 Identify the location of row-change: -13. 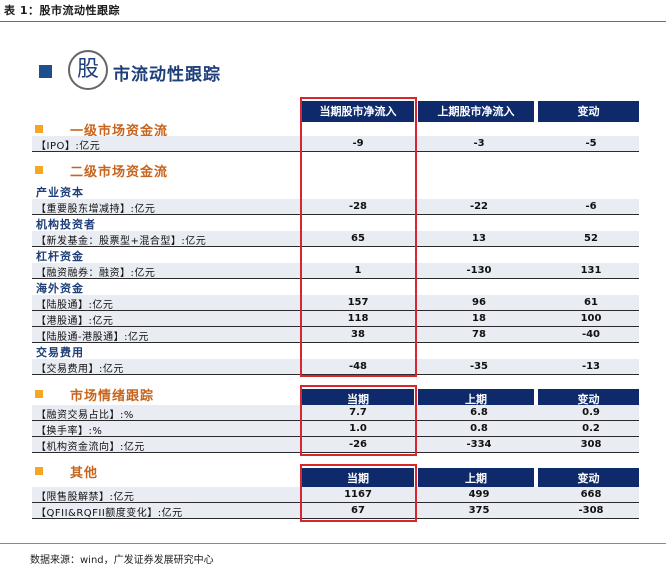
(591, 366).